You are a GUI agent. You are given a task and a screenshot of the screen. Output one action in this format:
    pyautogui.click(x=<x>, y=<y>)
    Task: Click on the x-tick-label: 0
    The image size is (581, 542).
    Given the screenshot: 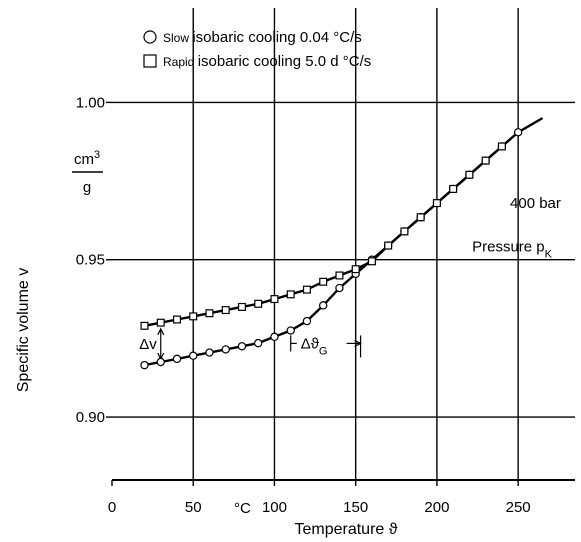 What is the action you would take?
    pyautogui.click(x=112, y=507)
    